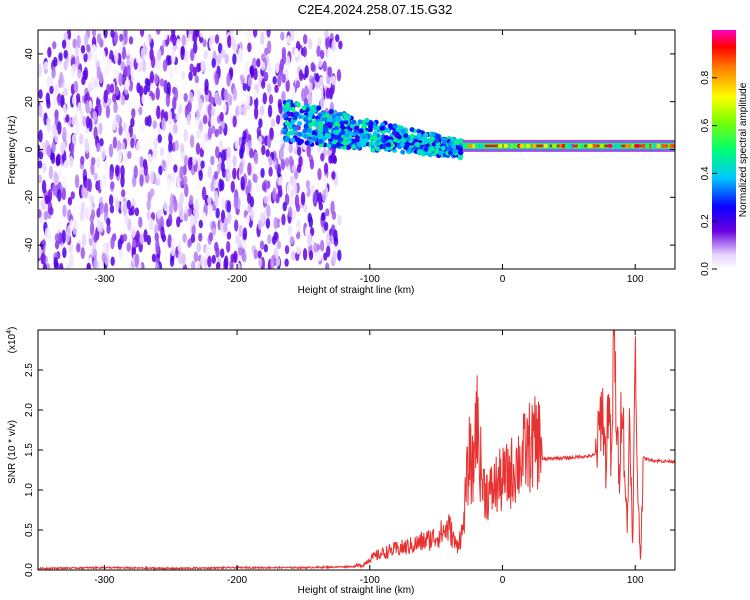 The width and height of the screenshot is (750, 600). I want to click on colorbar-tick-label: 0.6, so click(705, 125).